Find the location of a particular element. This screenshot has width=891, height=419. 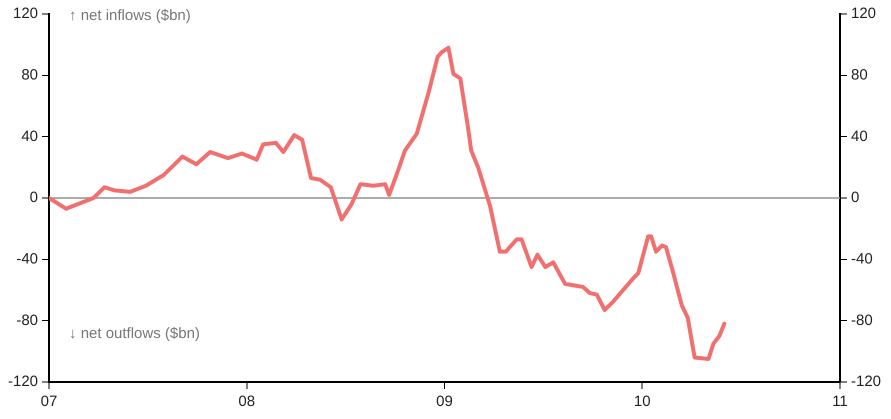

y-tick-label: -40 is located at coordinates (27, 259).